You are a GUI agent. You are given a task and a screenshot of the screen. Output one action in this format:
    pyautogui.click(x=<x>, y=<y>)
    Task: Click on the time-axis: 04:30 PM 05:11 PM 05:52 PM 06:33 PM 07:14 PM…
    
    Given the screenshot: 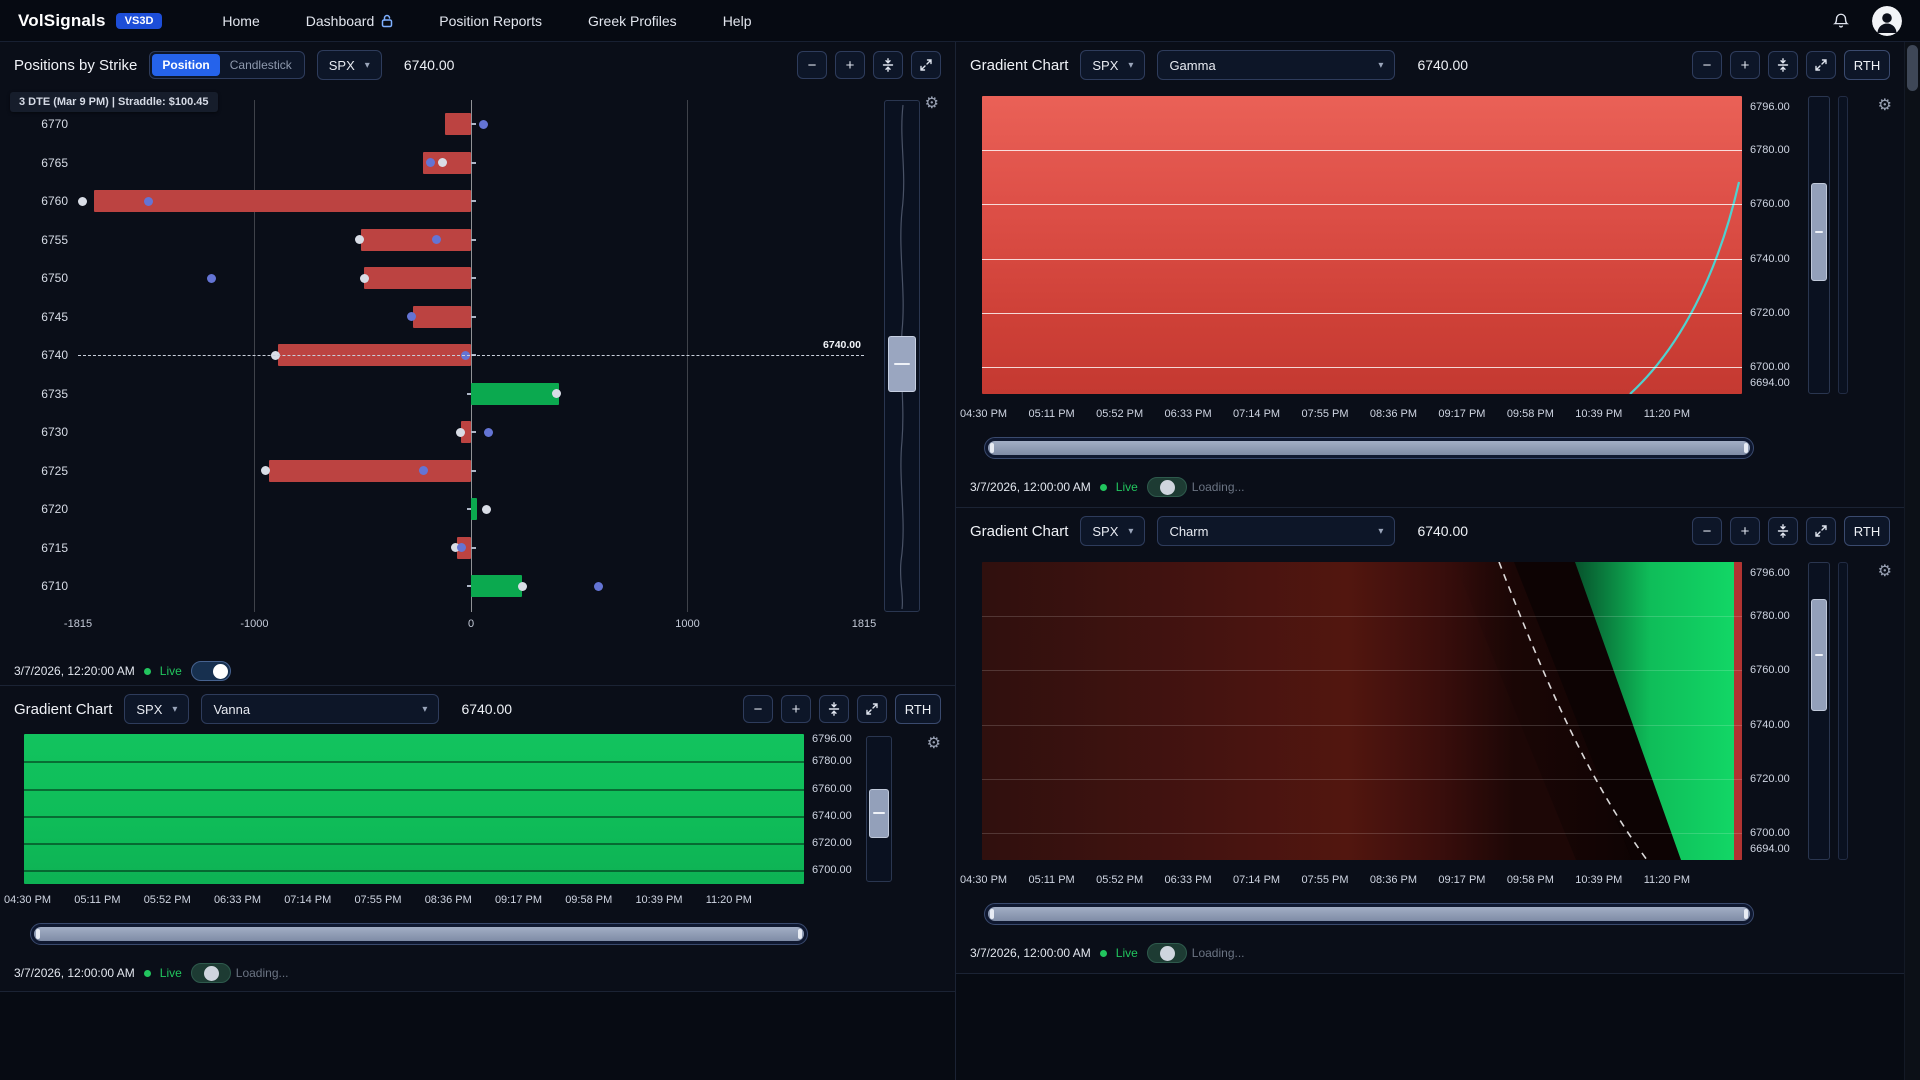 What is the action you would take?
    pyautogui.click(x=378, y=900)
    